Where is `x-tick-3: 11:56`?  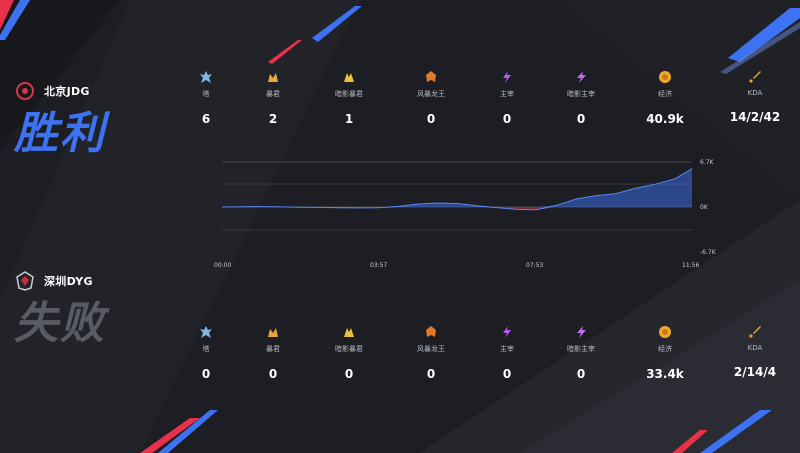
x-tick-3: 11:56 is located at coordinates (690, 265).